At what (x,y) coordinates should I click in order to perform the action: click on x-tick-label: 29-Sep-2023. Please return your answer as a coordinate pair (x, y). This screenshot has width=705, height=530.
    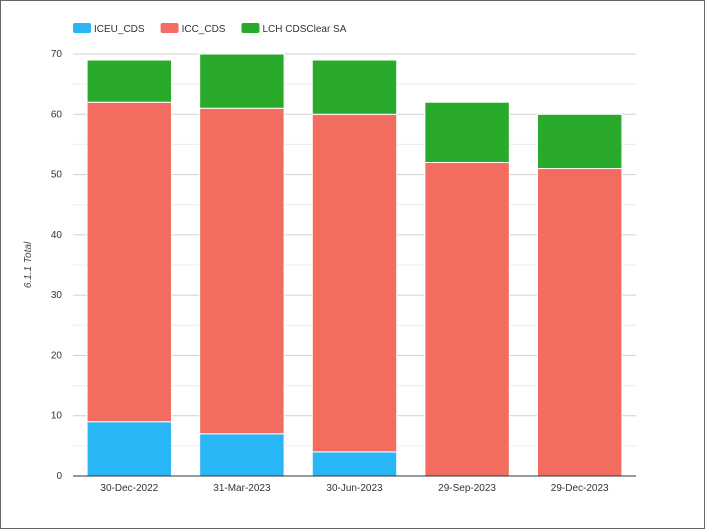
    Looking at the image, I should click on (467, 488).